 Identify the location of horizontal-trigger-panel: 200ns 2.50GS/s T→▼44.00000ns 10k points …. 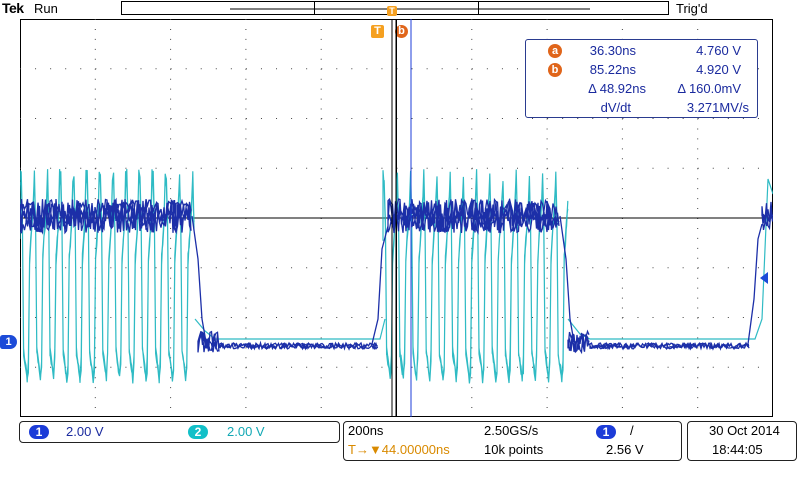
(512, 441).